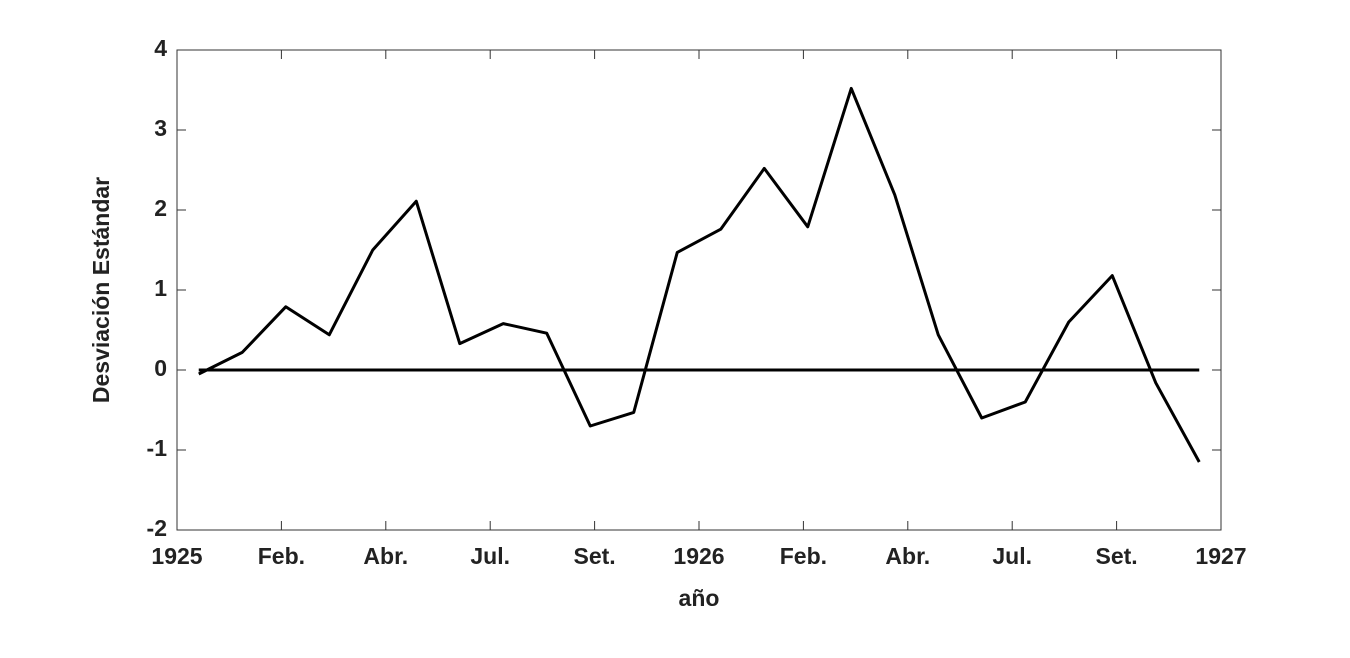 The image size is (1350, 658). I want to click on y-tick-label: 0, so click(160, 368).